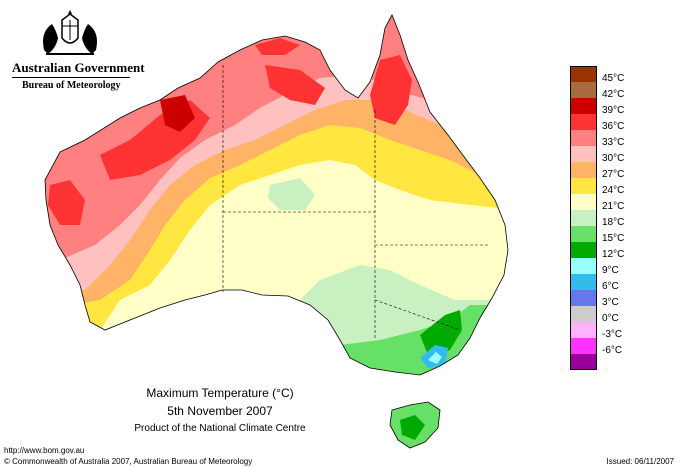 The width and height of the screenshot is (680, 467). Describe the element at coordinates (613, 254) in the screenshot. I see `legend-label: 12°C` at that location.